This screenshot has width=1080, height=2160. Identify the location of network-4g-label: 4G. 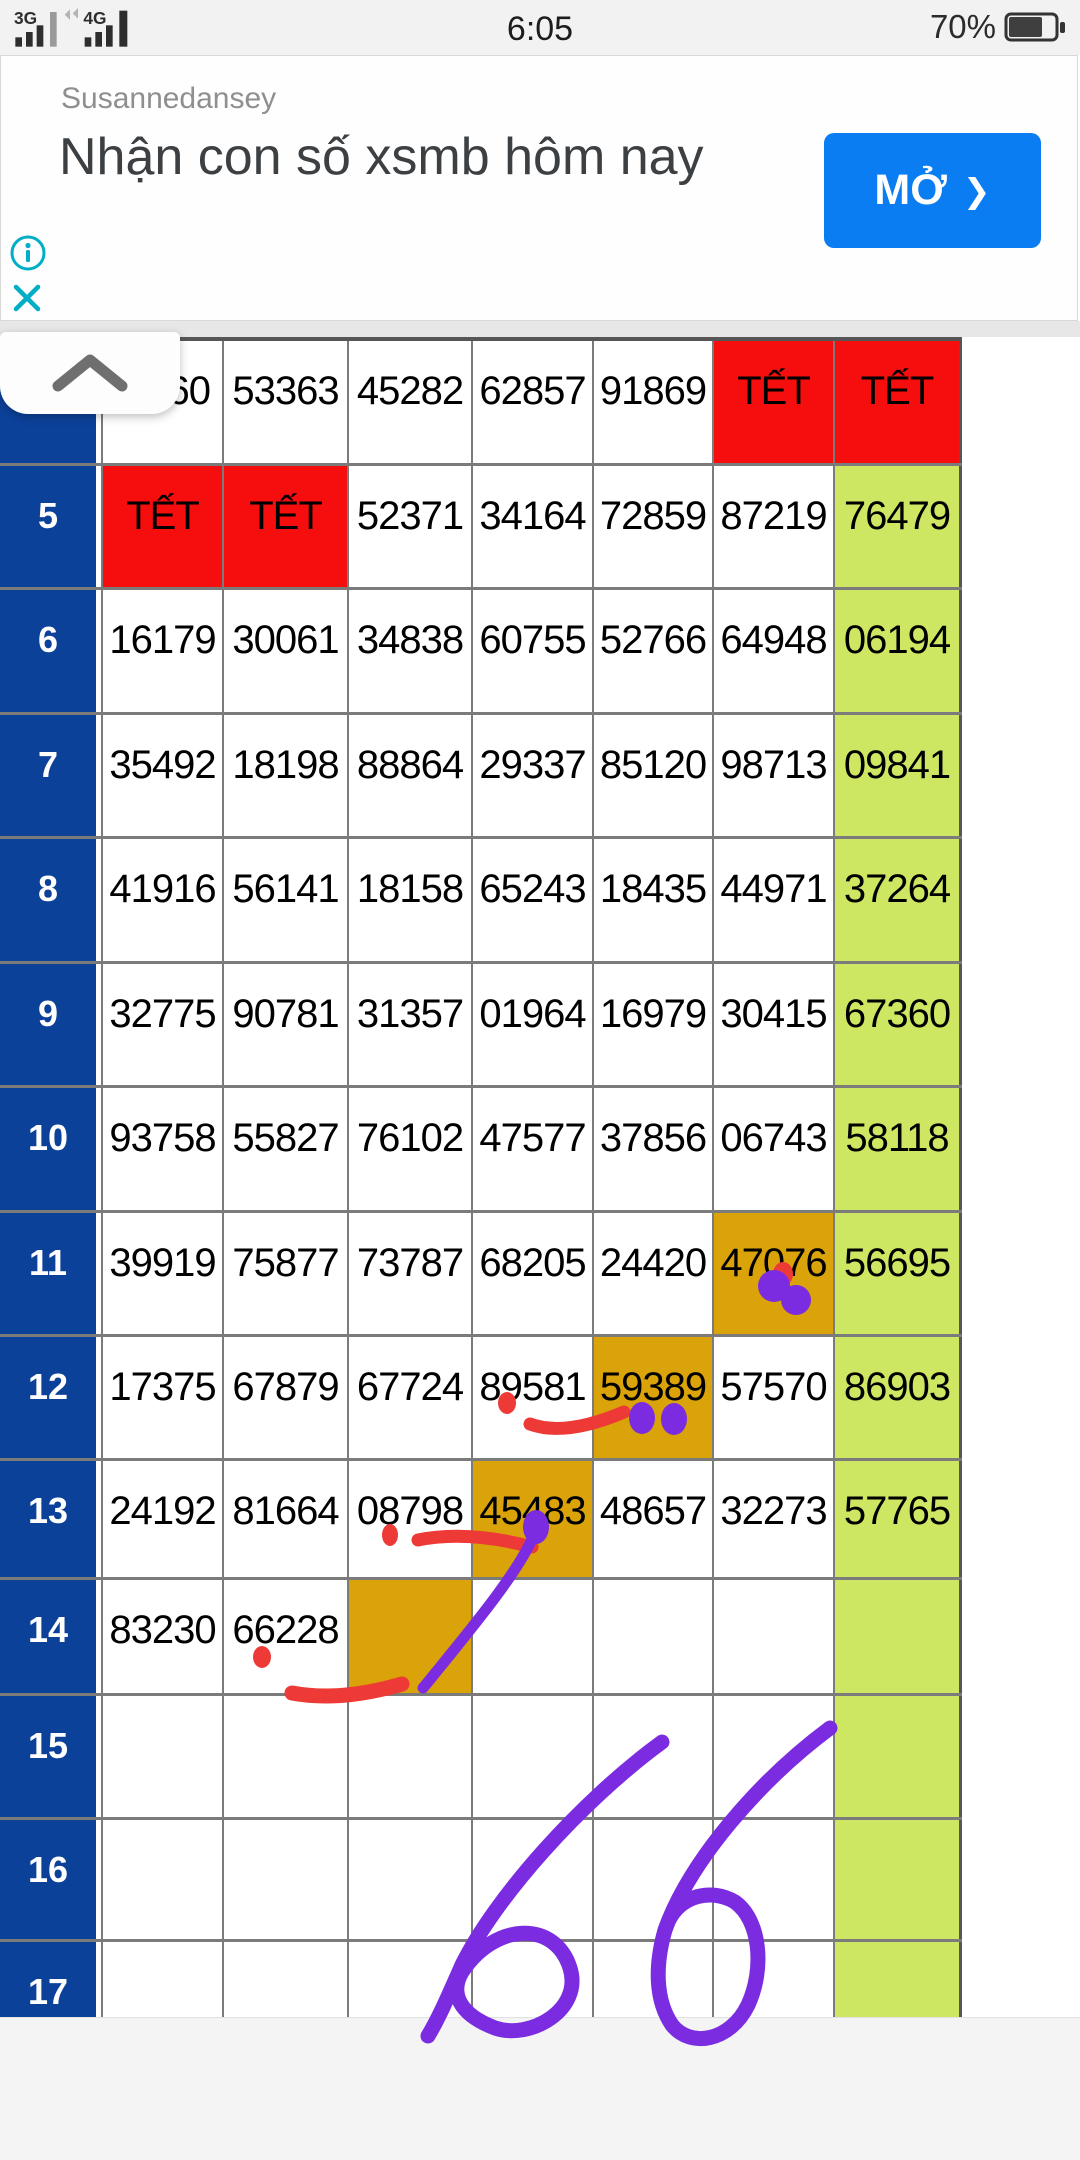
(94, 18).